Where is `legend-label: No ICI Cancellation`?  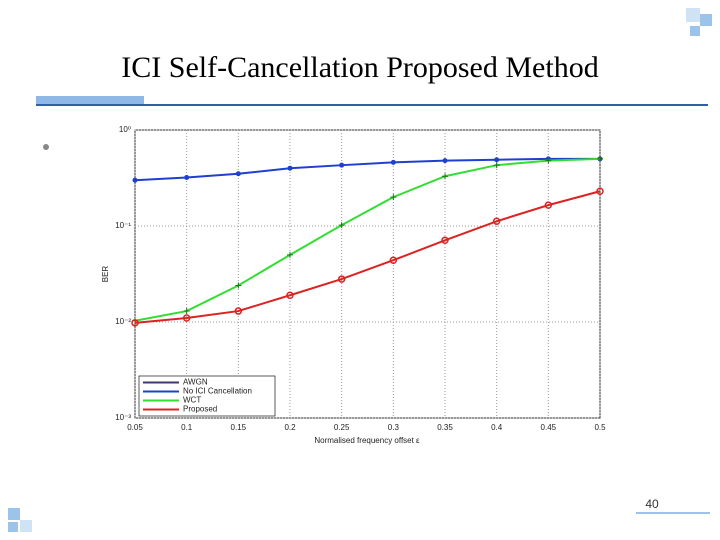 legend-label: No ICI Cancellation is located at coordinates (217, 391).